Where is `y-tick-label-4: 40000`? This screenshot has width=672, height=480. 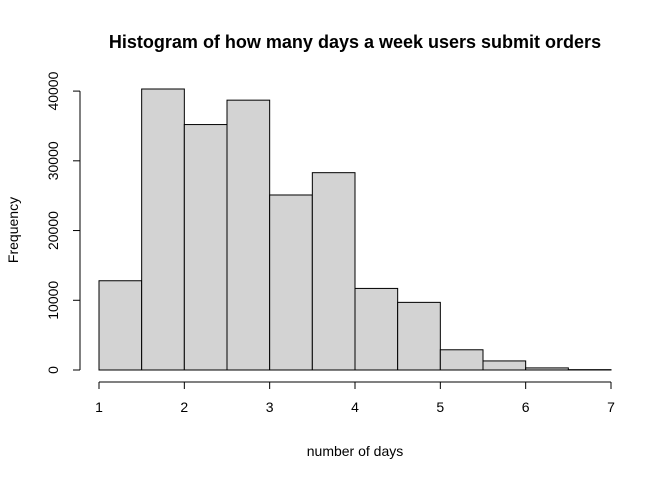
y-tick-label-4: 40000 is located at coordinates (53, 90).